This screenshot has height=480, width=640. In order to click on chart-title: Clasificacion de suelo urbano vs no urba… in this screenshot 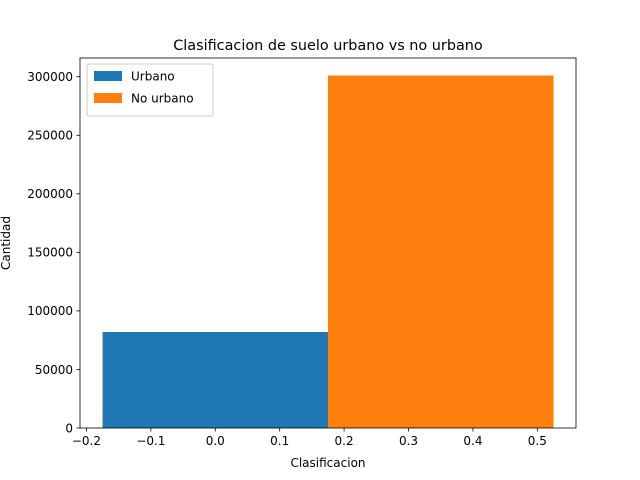, I will do `click(328, 46)`.